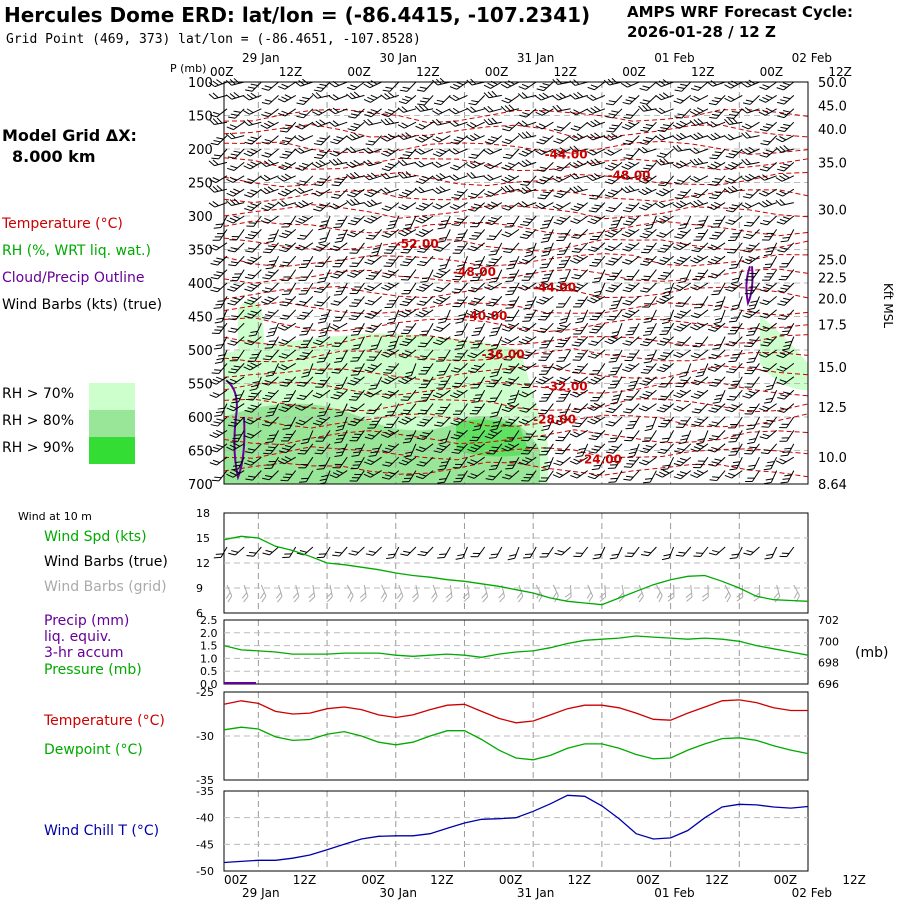 Image resolution: width=900 pixels, height=900 pixels. Describe the element at coordinates (832, 130) in the screenshot. I see `kft-tick-label: 40.0` at that location.